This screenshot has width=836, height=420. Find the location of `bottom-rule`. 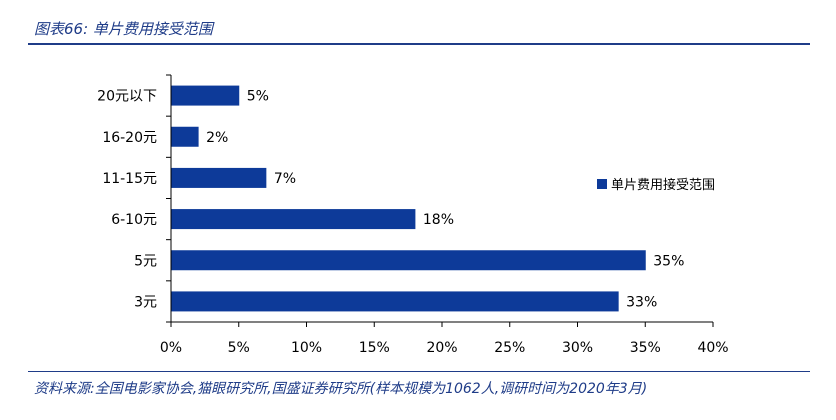

bottom-rule is located at coordinates (419, 371).